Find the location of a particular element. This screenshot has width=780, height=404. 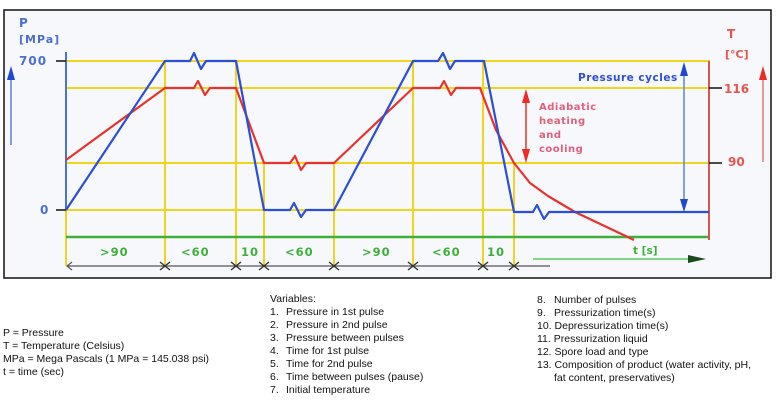

variable-item-continuation: fat content, preservatives) is located at coordinates (614, 378).